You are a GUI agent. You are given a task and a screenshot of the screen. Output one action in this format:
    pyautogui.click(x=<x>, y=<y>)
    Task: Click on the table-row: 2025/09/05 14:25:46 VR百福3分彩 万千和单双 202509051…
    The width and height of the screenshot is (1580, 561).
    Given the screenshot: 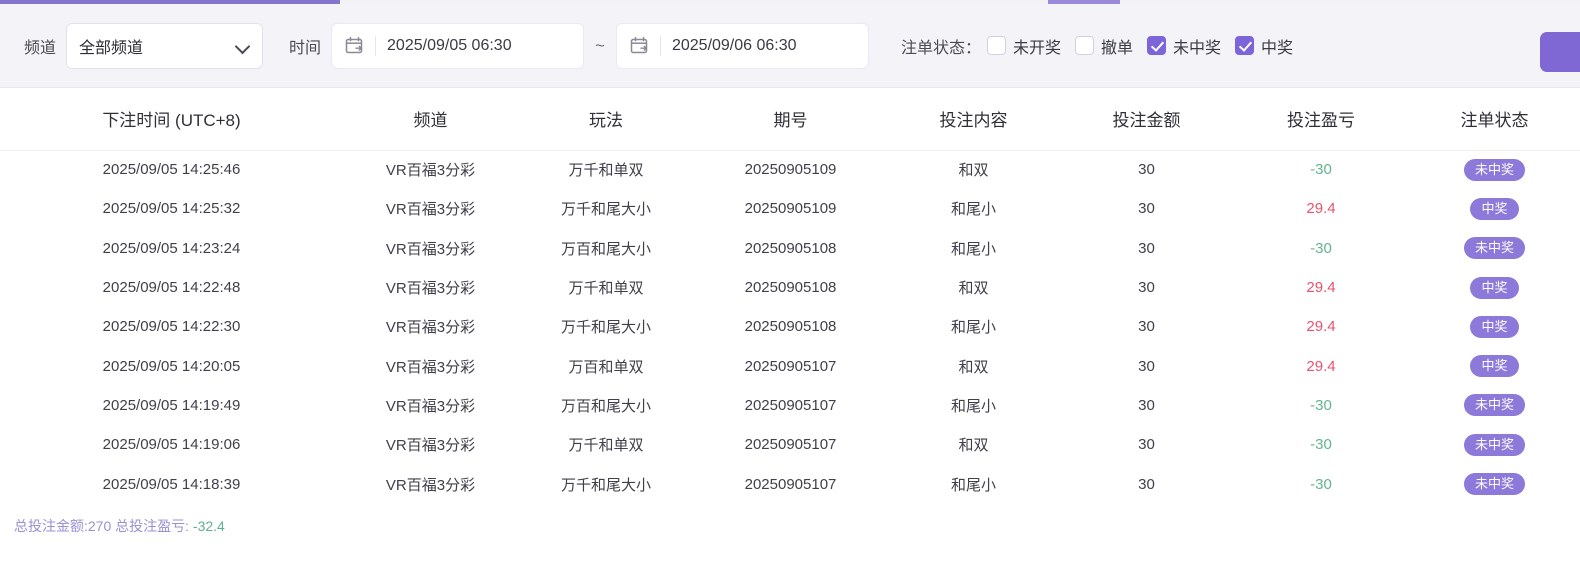 What is the action you would take?
    pyautogui.click(x=790, y=169)
    